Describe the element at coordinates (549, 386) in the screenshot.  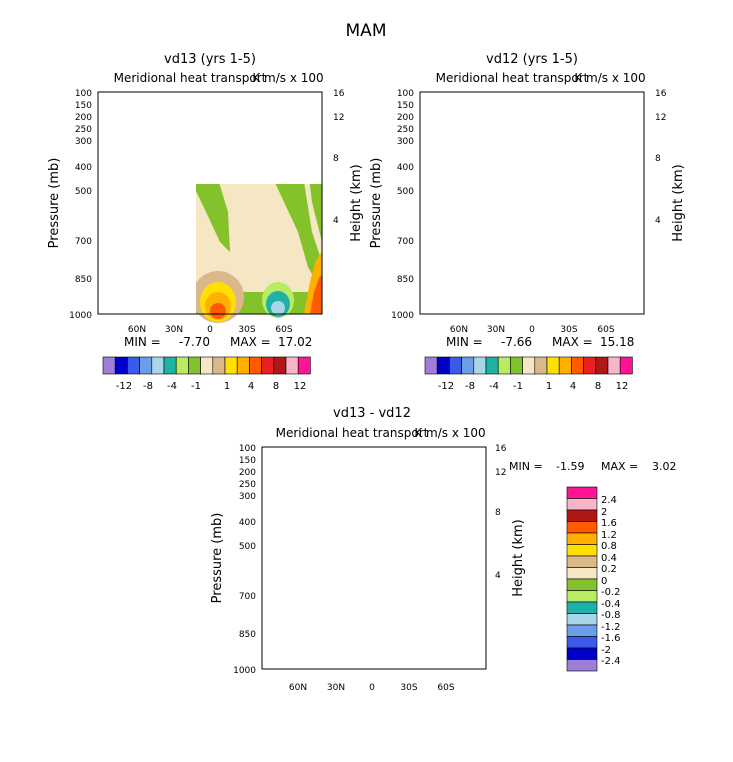
I see `colorbar-label: 1` at that location.